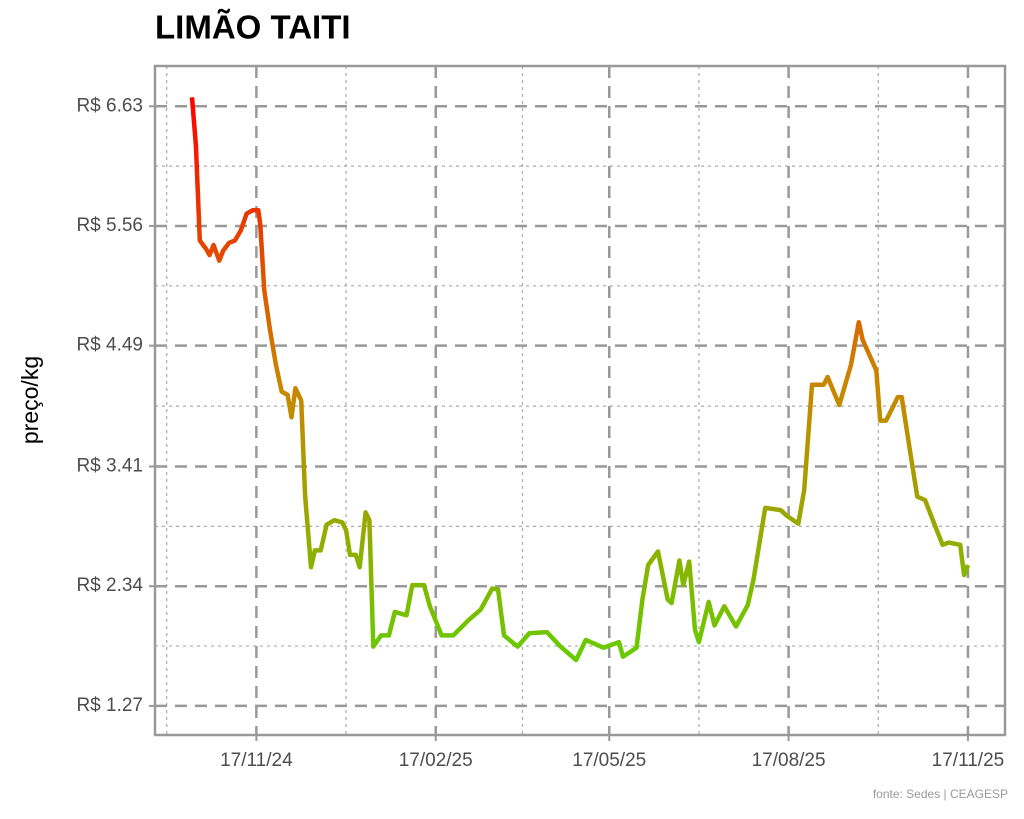  Describe the element at coordinates (109, 105) in the screenshot. I see `y-tick-label: R$ 6.63` at that location.